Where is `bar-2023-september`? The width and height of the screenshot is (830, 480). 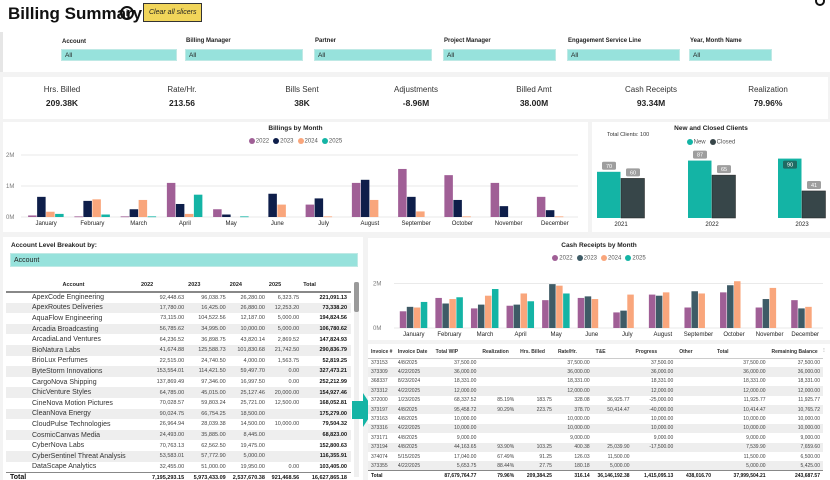 bar-2023-september is located at coordinates (411, 206).